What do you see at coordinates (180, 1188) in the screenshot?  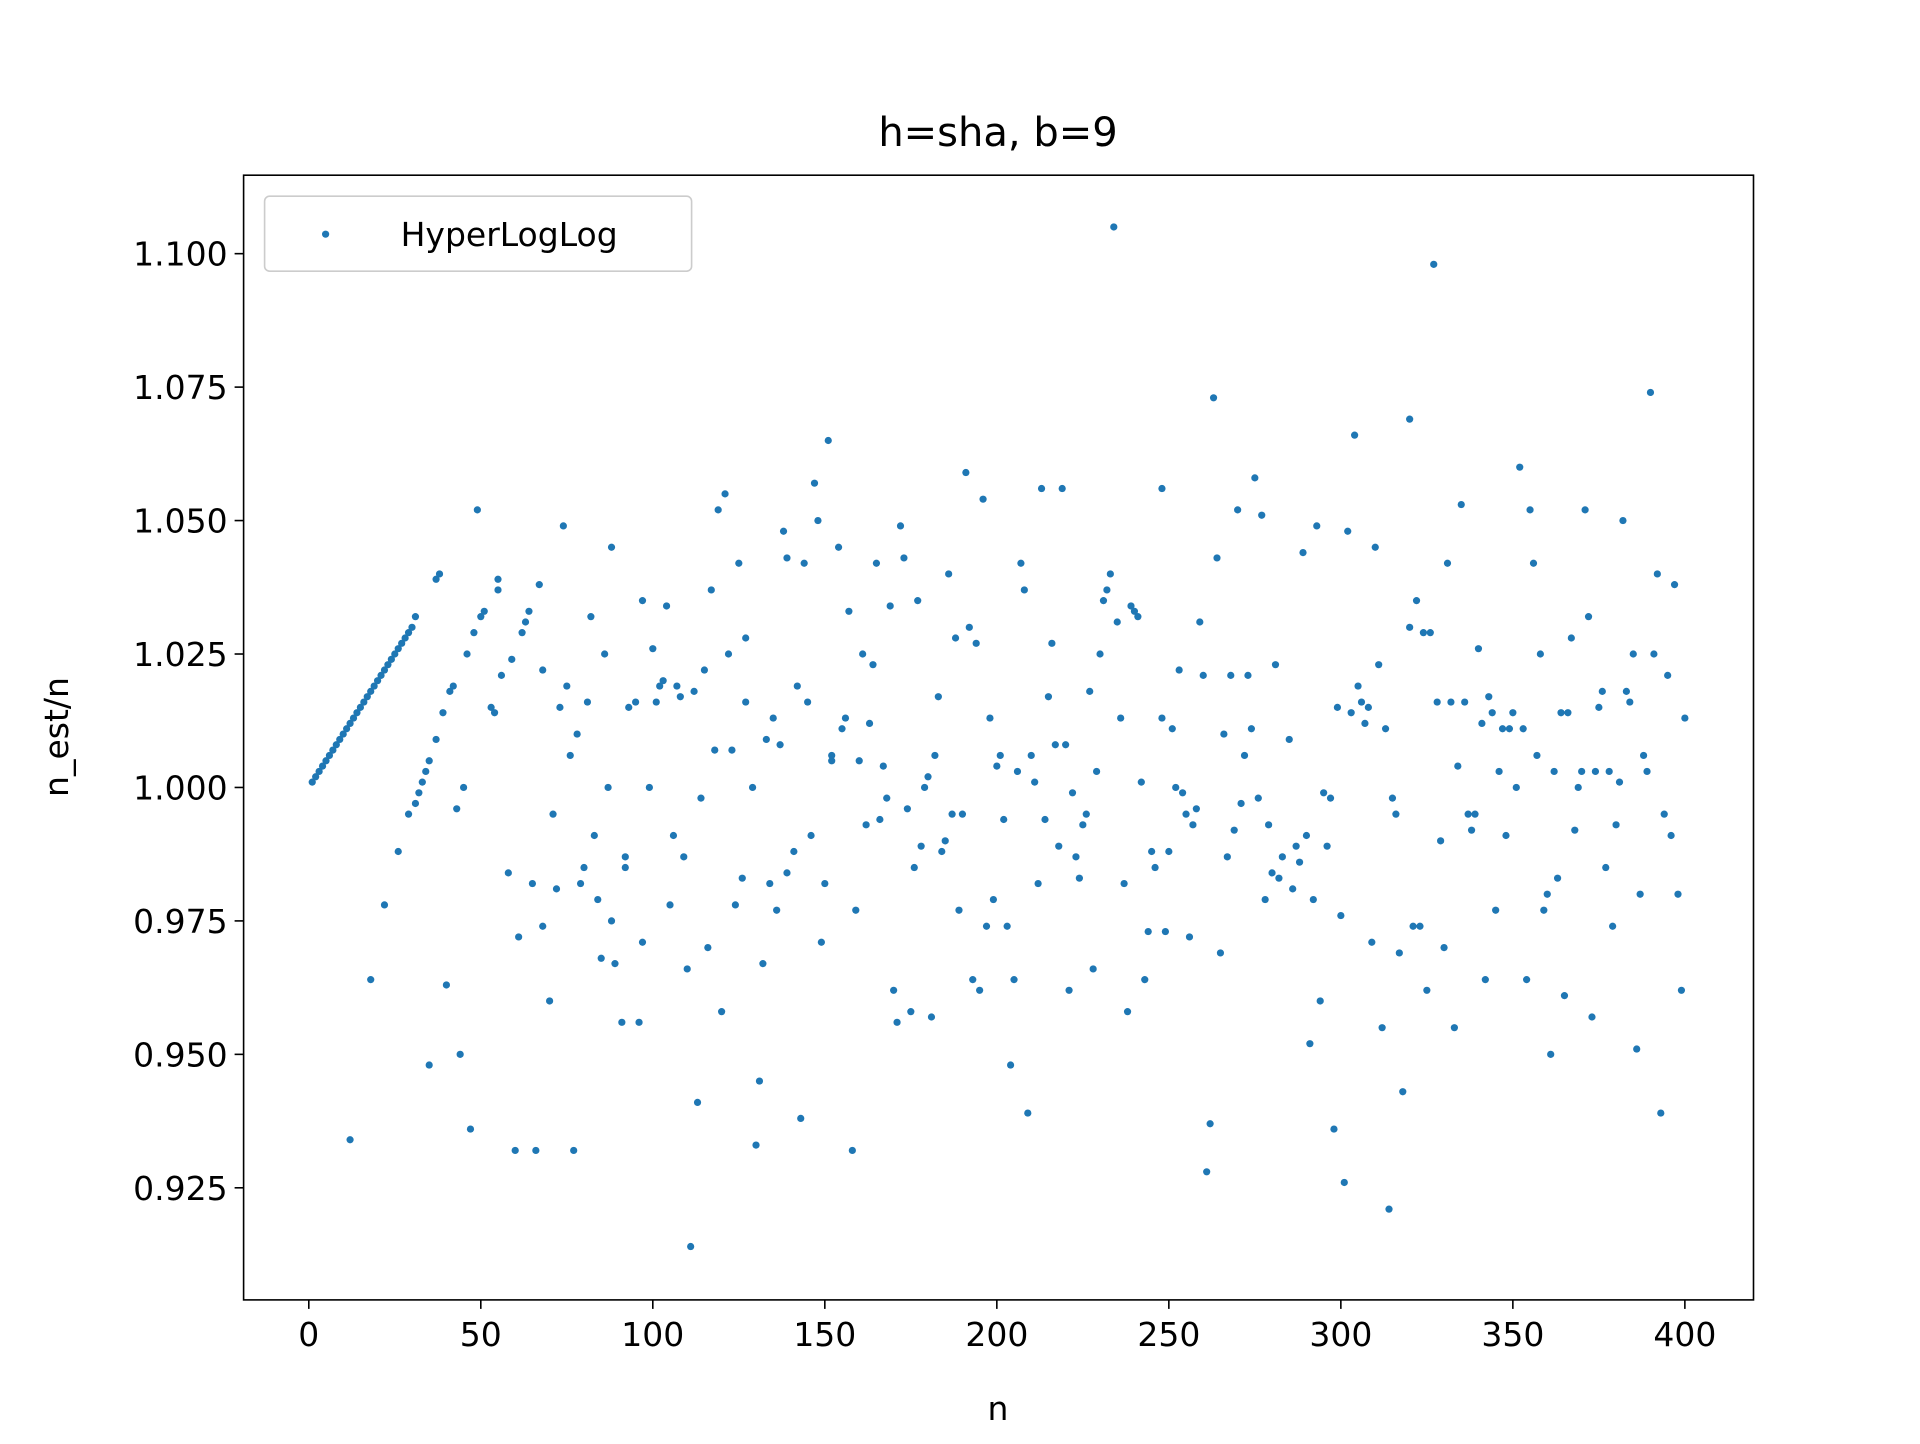 I see `y-tick-label: 0.925` at bounding box center [180, 1188].